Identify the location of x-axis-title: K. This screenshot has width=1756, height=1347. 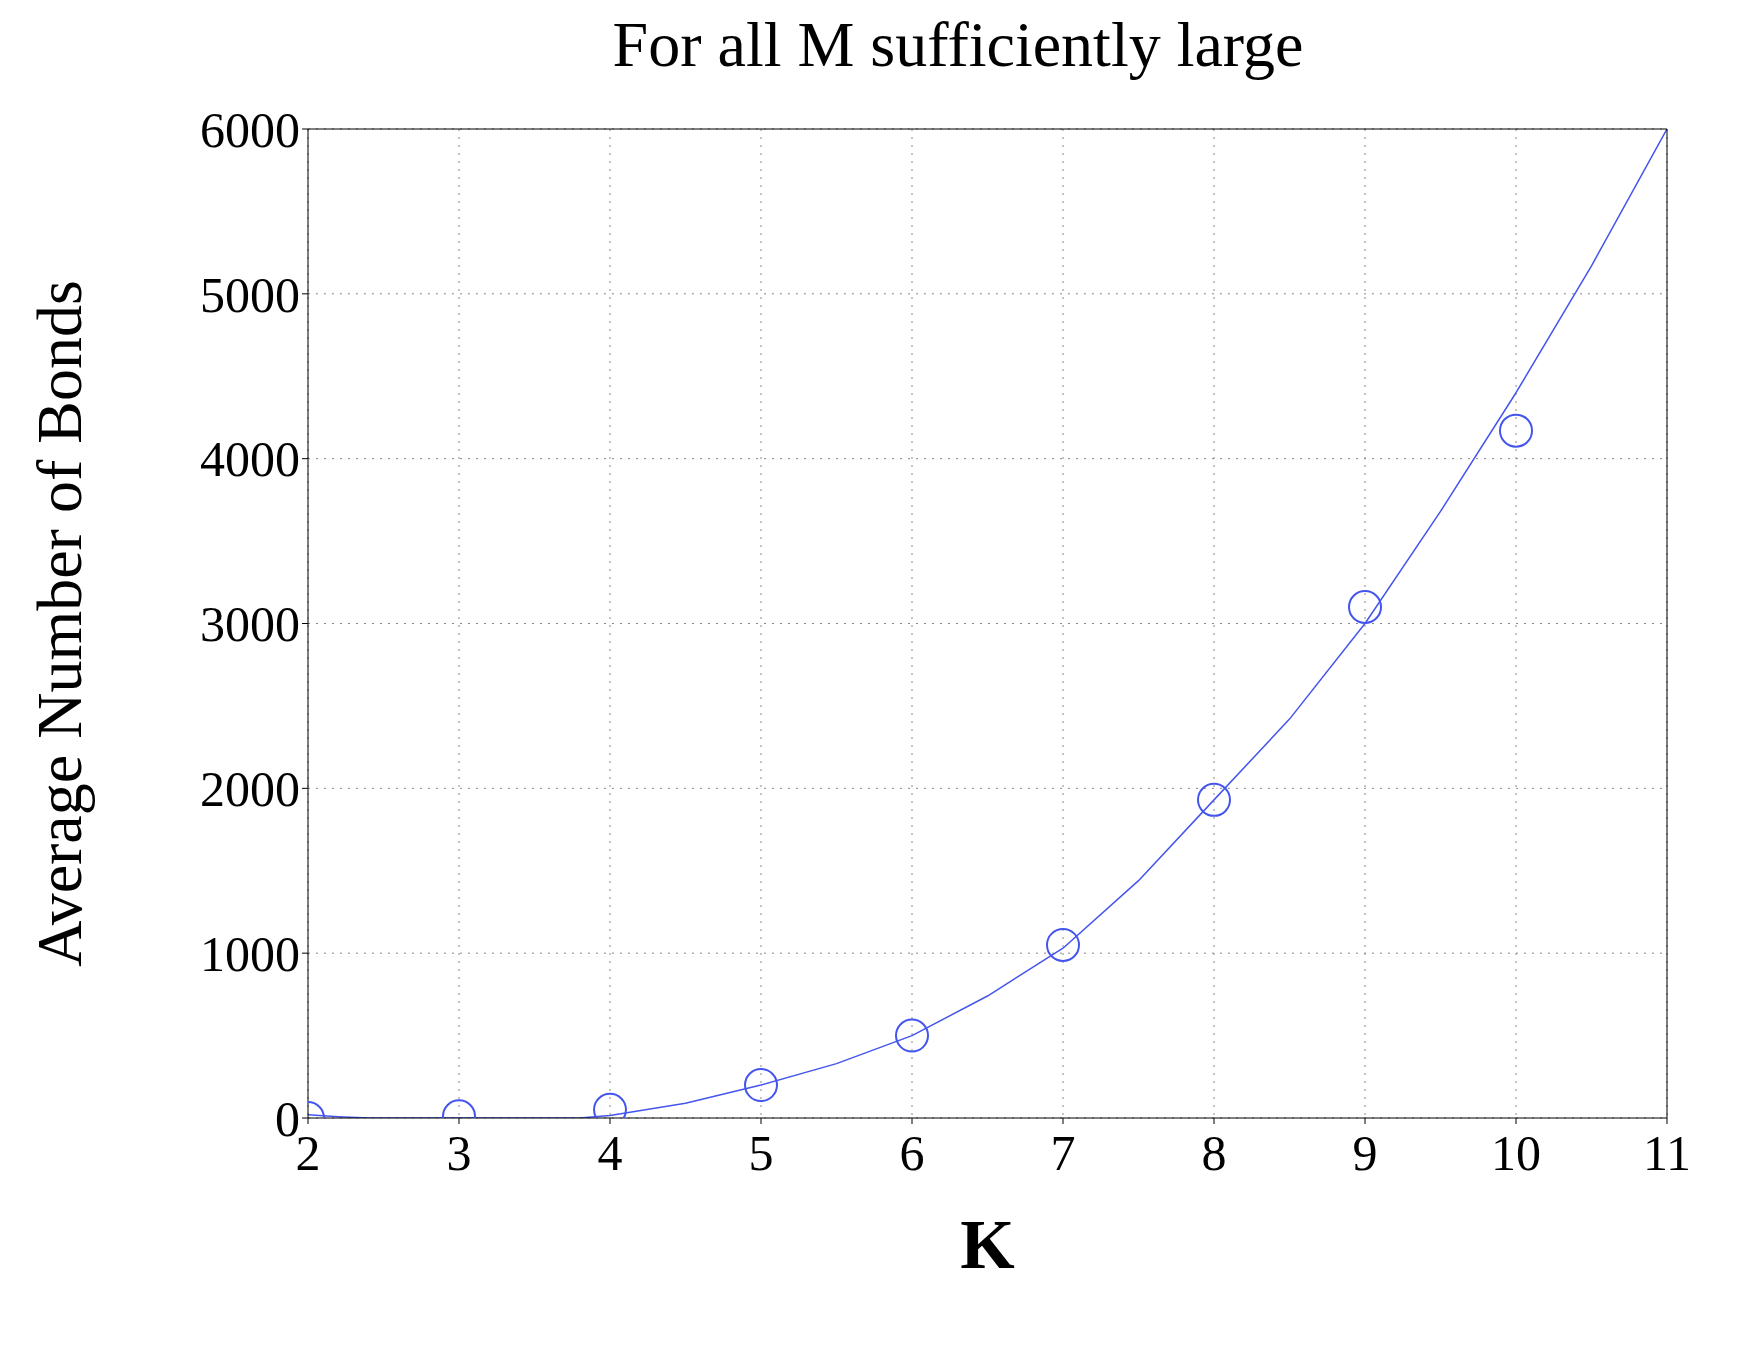
(987, 1244).